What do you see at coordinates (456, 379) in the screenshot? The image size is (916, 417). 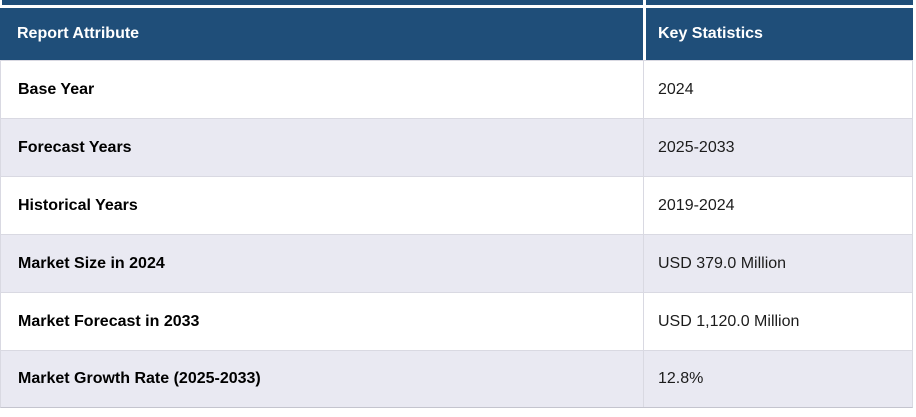 I see `table-row-market-growth-rate: Market Growth Rate (2025-2033) 12.8%` at bounding box center [456, 379].